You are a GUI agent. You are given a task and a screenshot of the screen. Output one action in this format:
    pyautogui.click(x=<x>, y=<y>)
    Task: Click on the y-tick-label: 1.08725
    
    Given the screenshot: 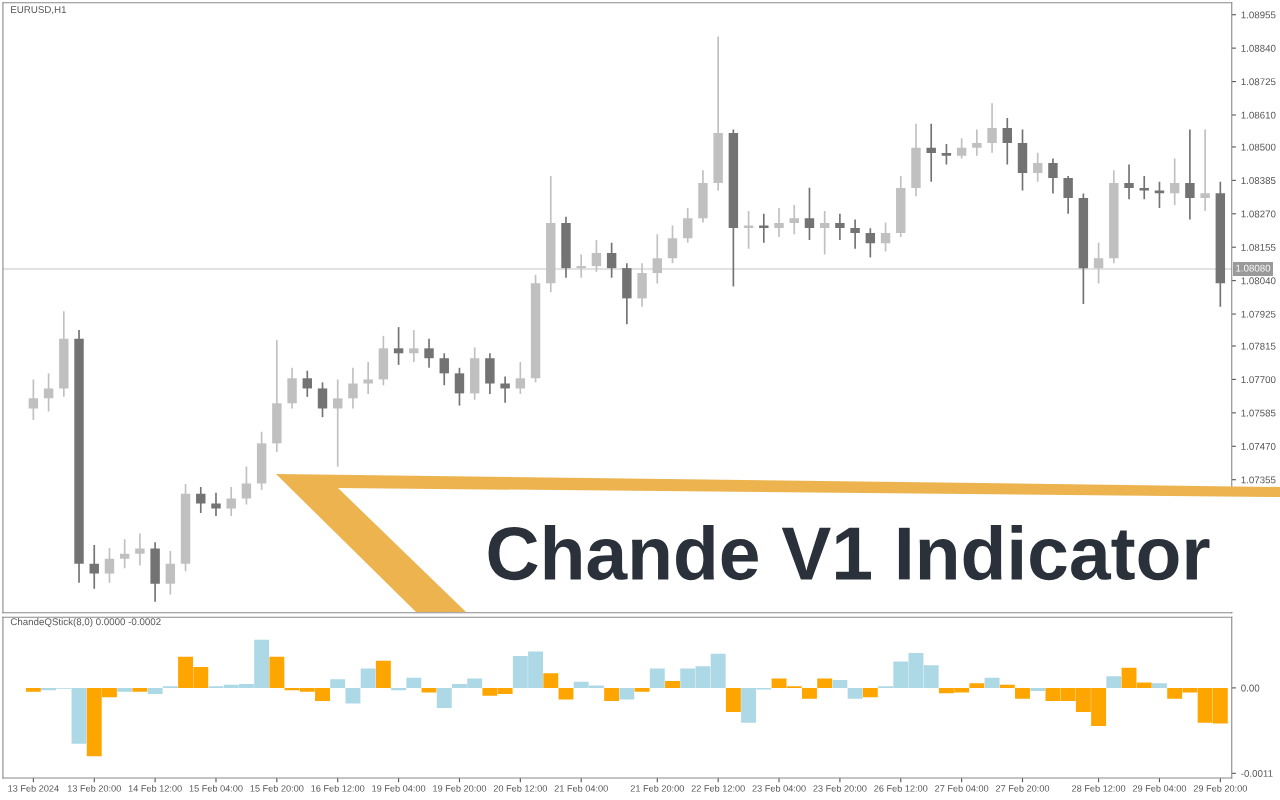 What is the action you would take?
    pyautogui.click(x=1258, y=82)
    